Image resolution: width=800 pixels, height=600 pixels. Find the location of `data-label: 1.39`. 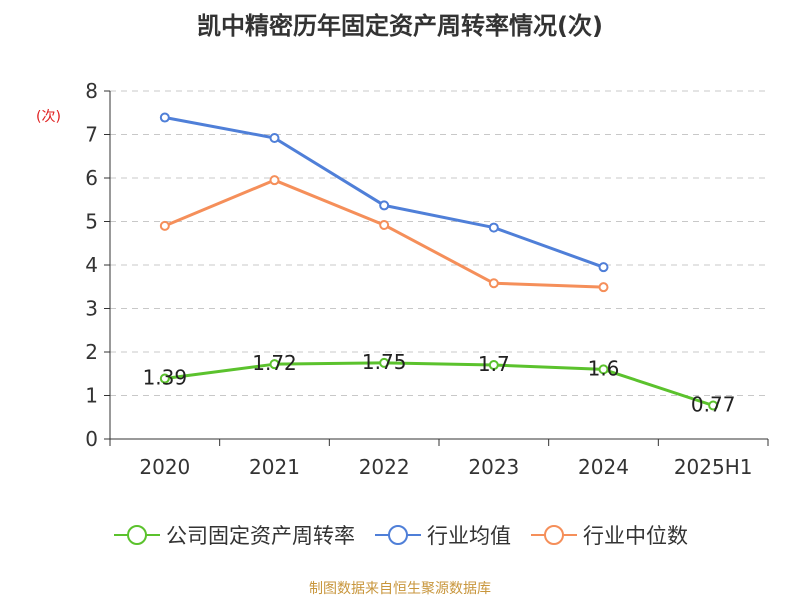

data-label: 1.39 is located at coordinates (165, 378).